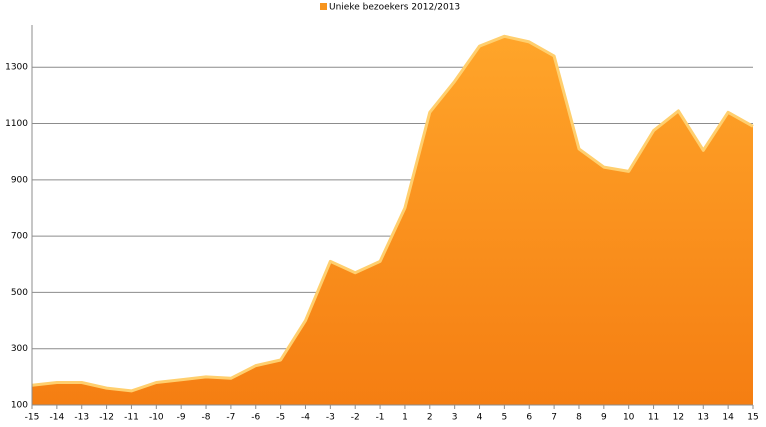 The width and height of the screenshot is (766, 427). What do you see at coordinates (255, 418) in the screenshot?
I see `x-tick-label: -6` at bounding box center [255, 418].